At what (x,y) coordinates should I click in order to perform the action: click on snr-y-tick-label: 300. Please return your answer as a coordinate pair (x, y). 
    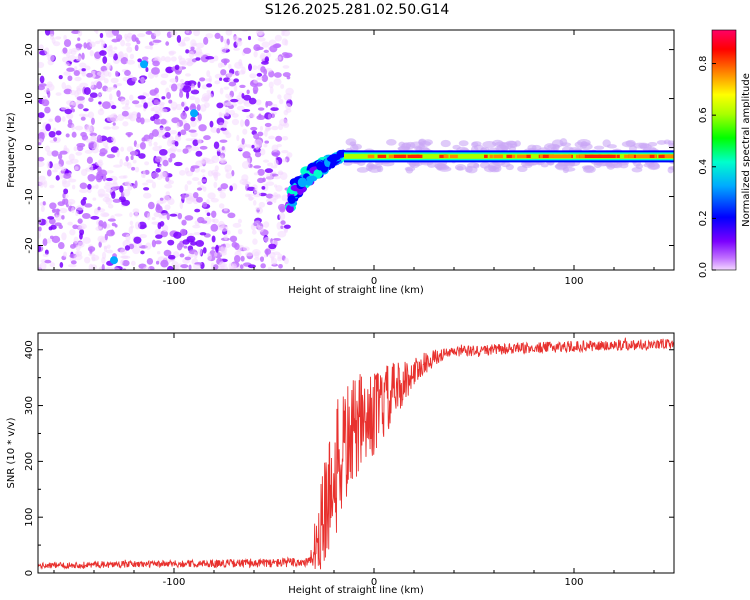
    Looking at the image, I should click on (29, 405).